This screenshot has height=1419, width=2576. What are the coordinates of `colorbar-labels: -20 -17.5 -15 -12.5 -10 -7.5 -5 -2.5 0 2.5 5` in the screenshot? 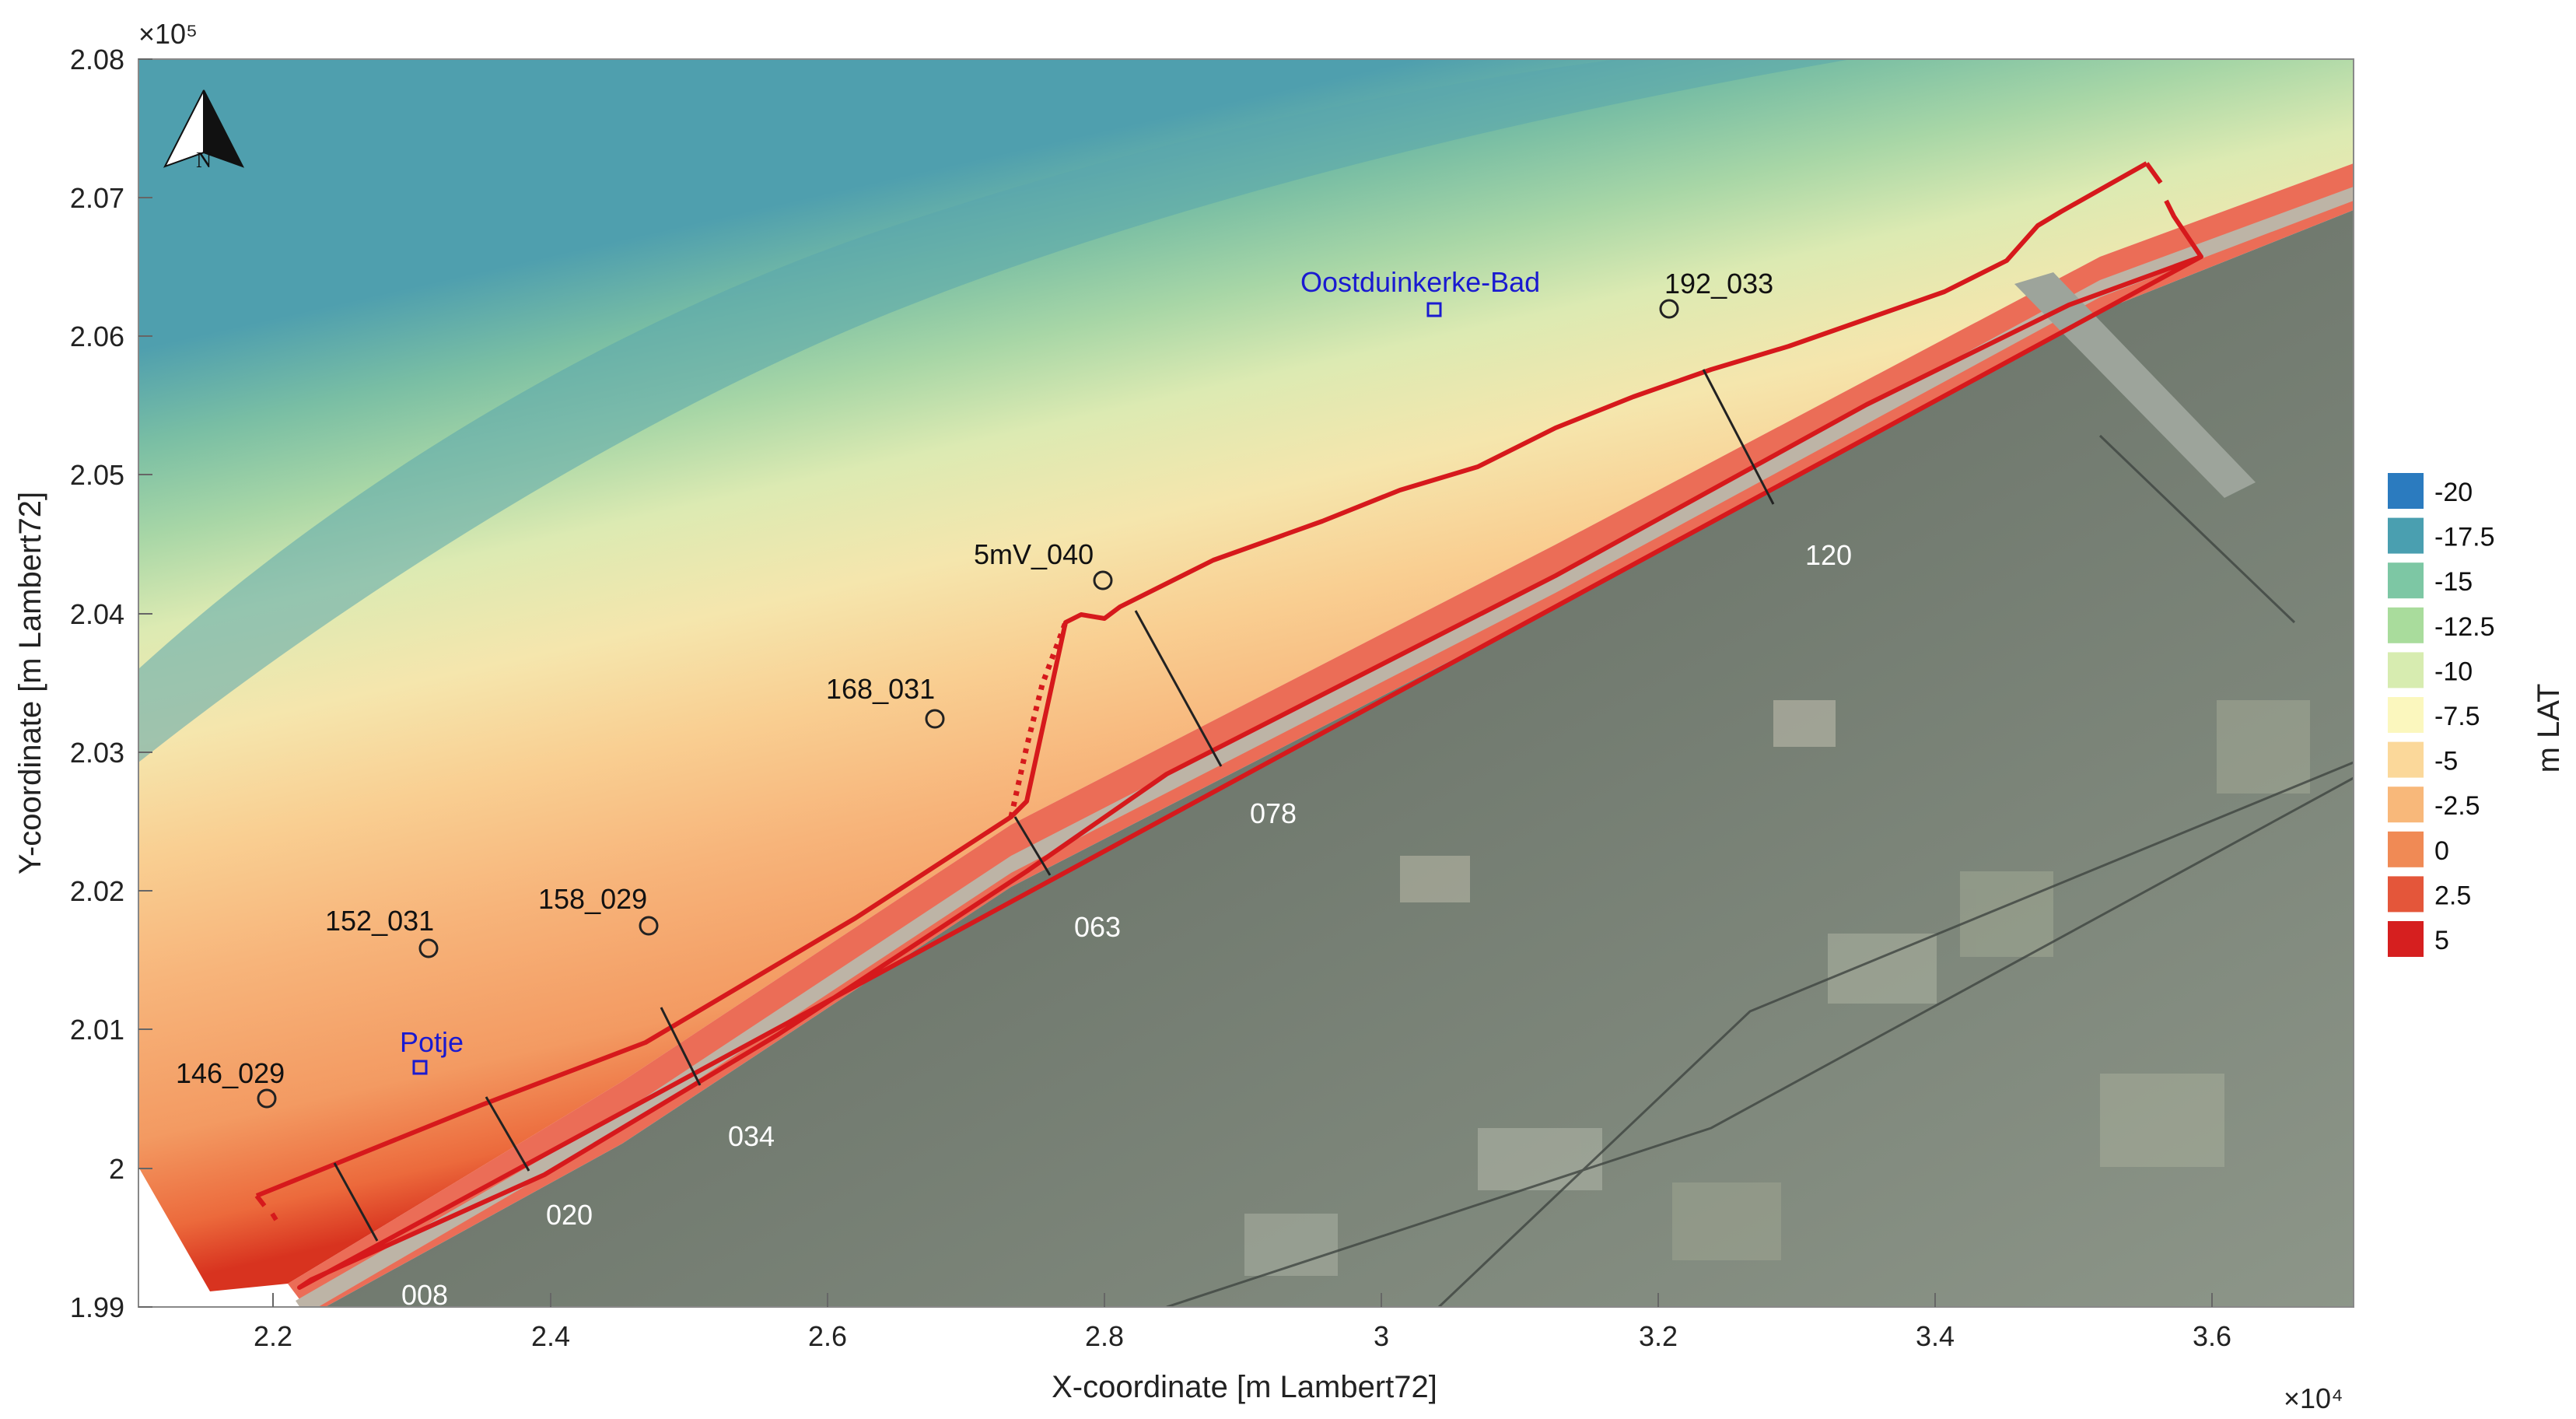 It's located at (2464, 716).